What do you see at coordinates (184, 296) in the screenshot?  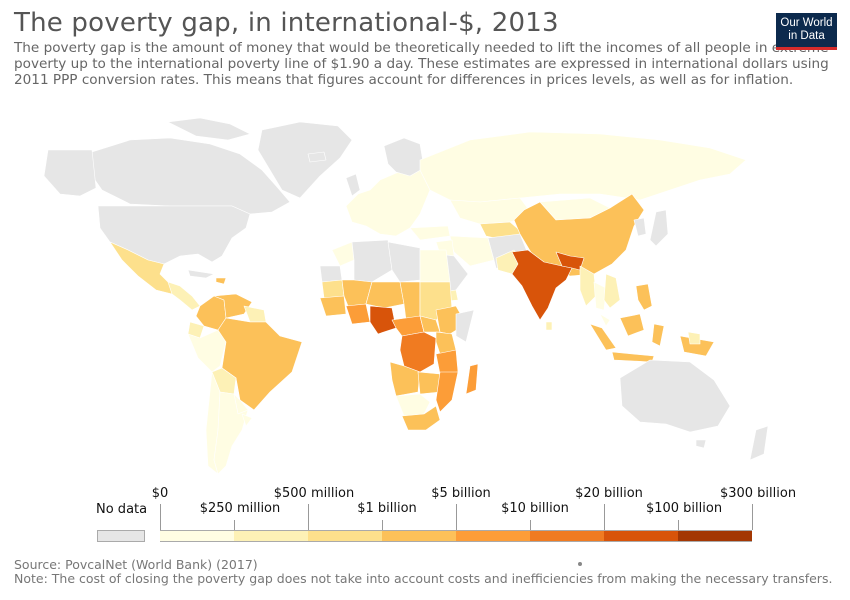 I see `central-america` at bounding box center [184, 296].